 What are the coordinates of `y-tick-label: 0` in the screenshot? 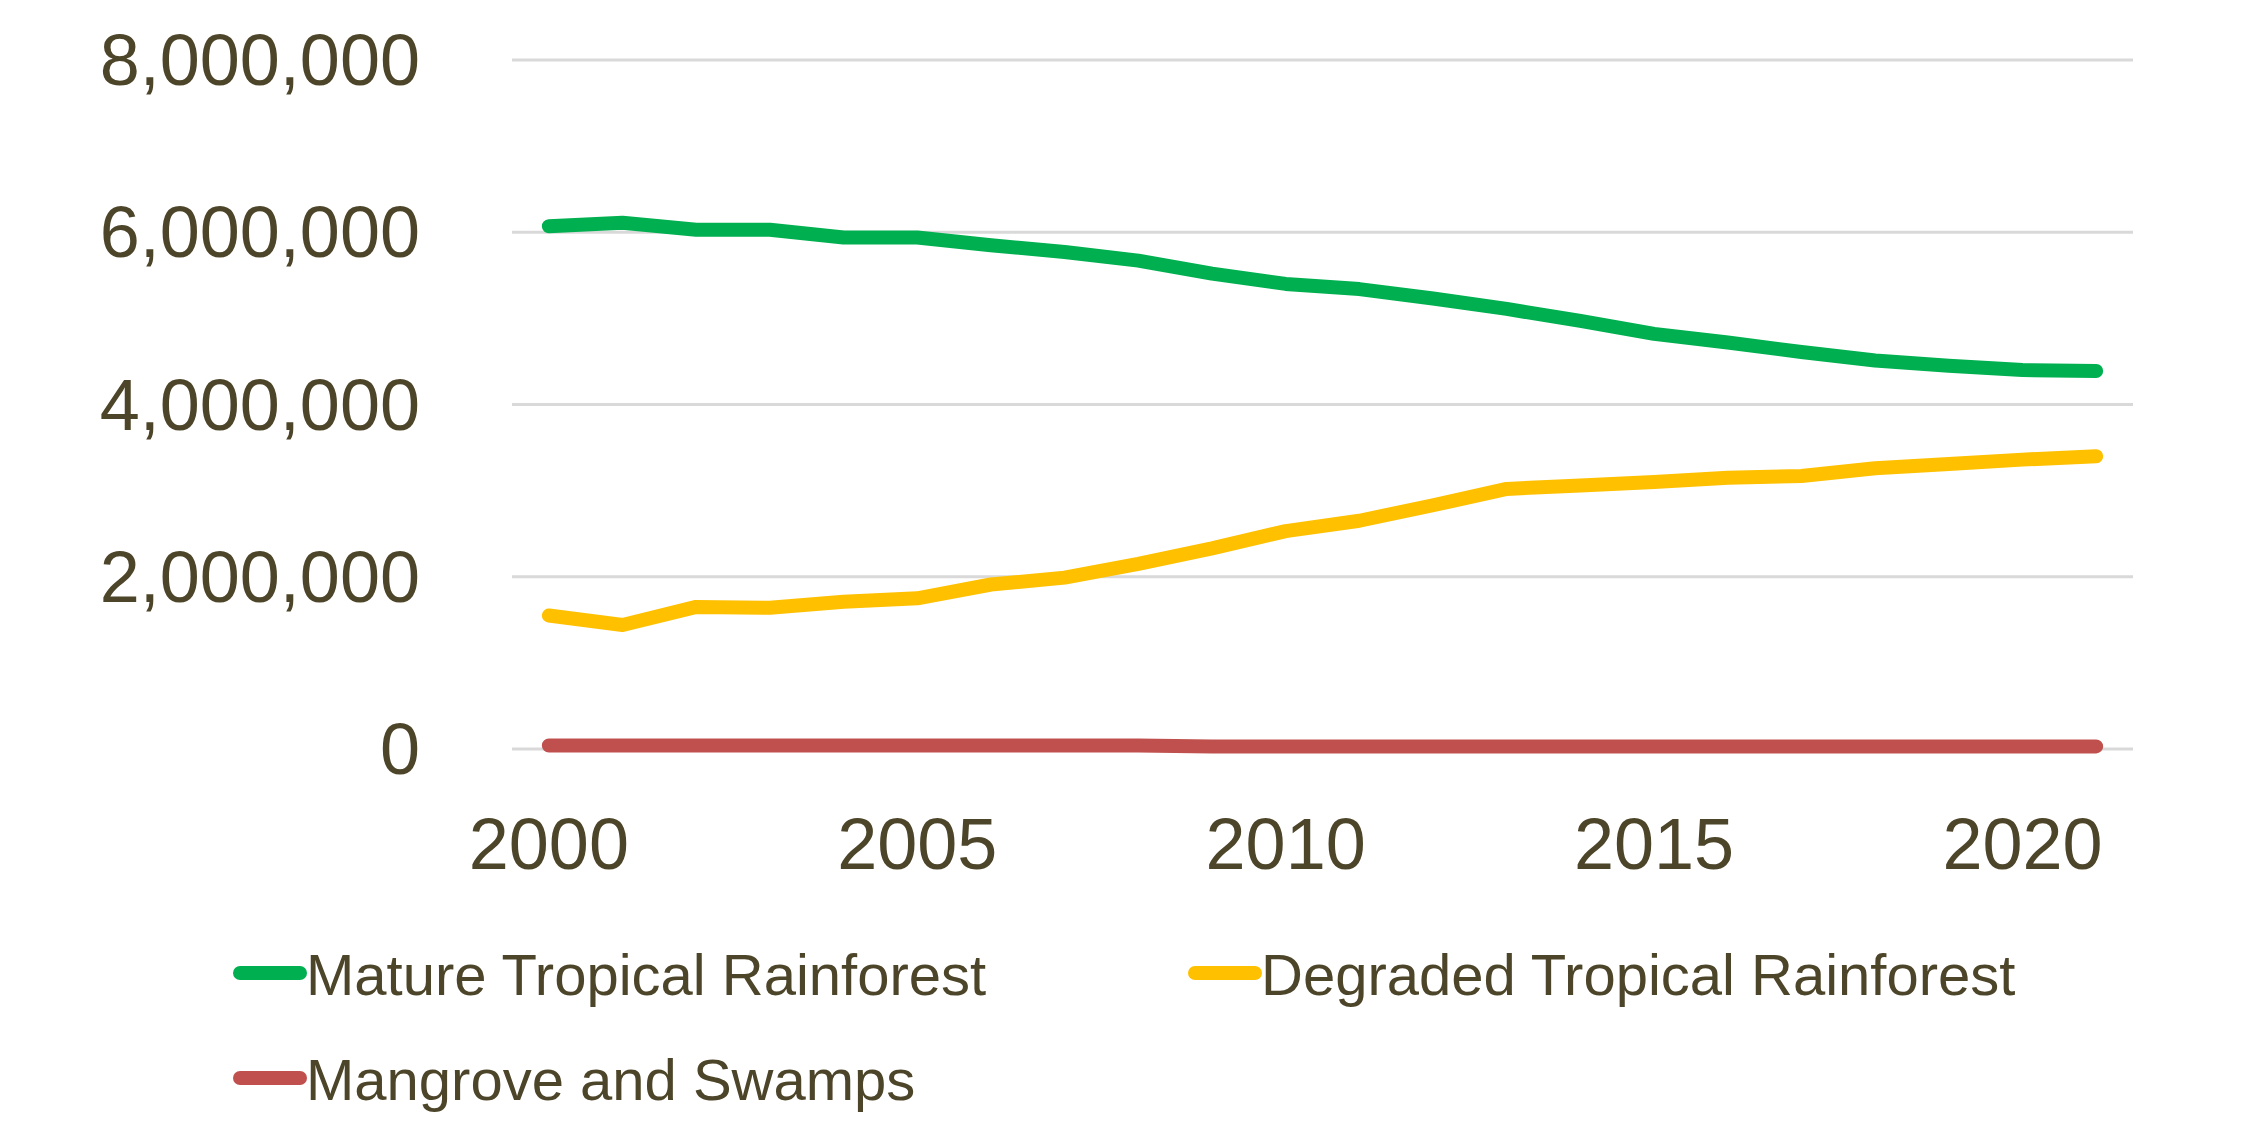 It's located at (399, 749).